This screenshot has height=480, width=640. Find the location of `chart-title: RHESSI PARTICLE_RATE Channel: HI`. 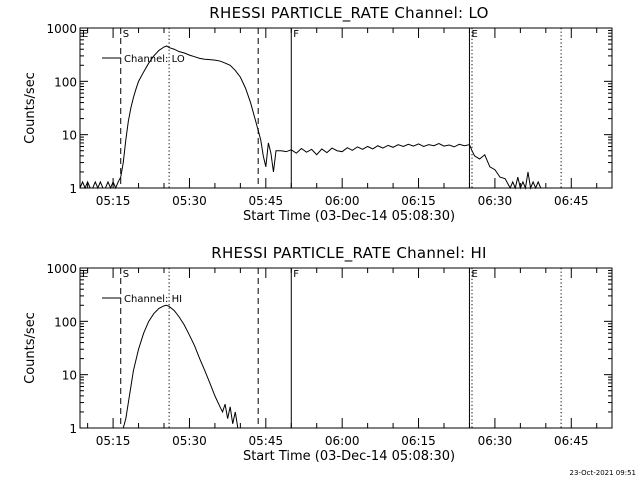

chart-title: RHESSI PARTICLE_RATE Channel: HI is located at coordinates (349, 253).